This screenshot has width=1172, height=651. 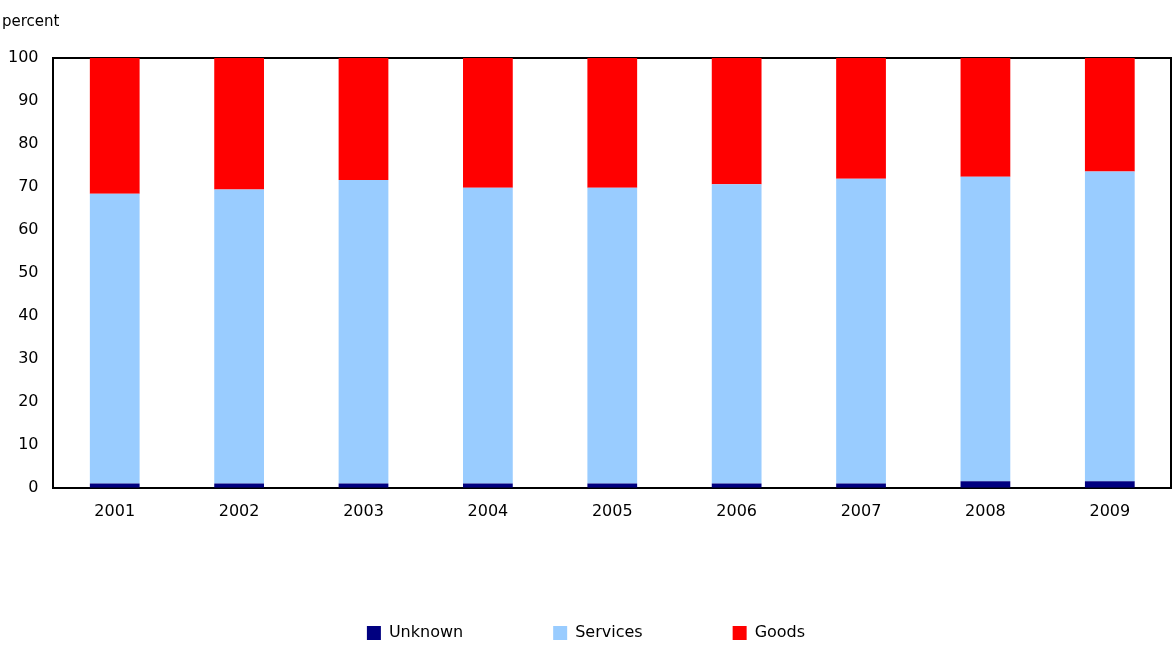 I want to click on y-tick-label: 30, so click(x=28, y=358).